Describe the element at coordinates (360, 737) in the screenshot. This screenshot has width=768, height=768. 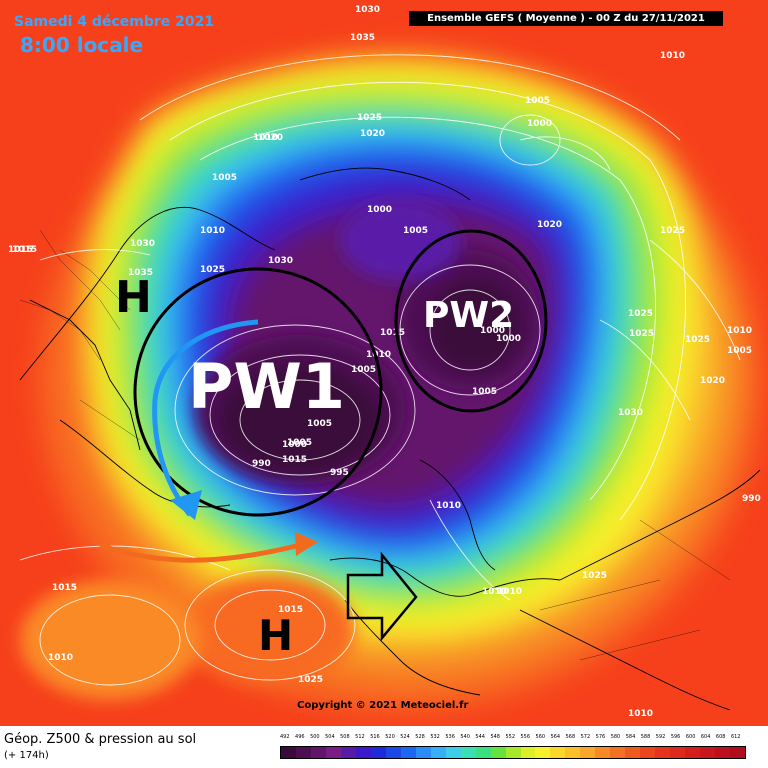
I see `colorbar-tick-label: 512` at that location.